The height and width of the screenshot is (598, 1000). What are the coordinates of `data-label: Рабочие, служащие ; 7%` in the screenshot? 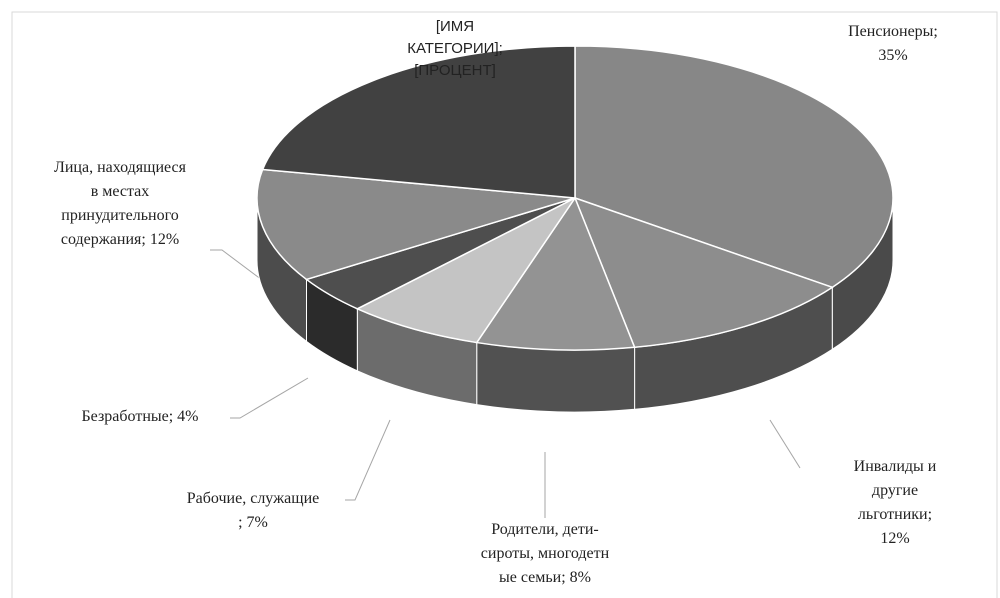 It's located at (253, 510).